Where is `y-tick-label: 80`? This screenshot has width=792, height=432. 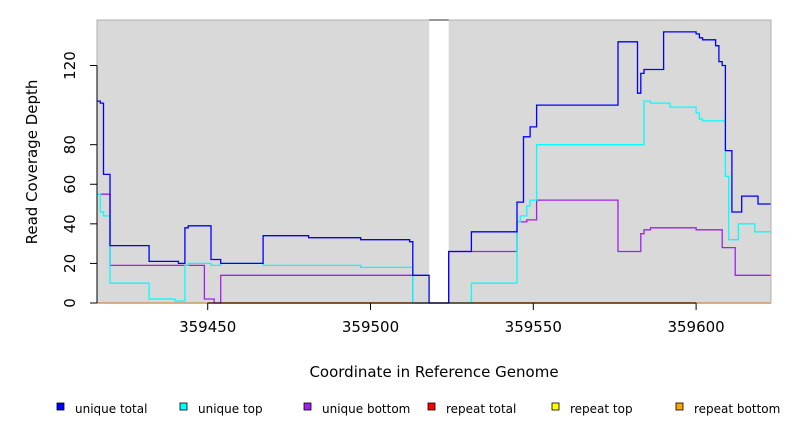 y-tick-label: 80 is located at coordinates (70, 144).